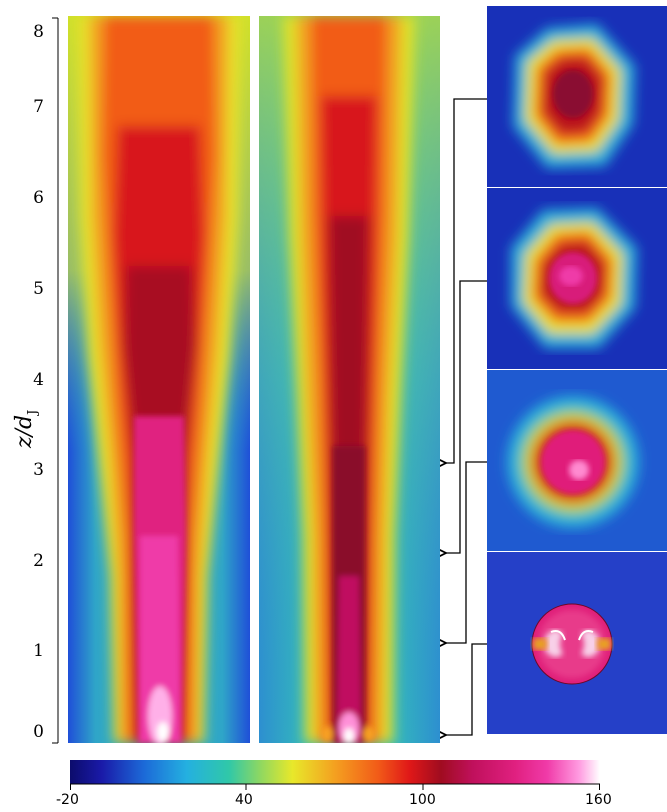  I want to click on cross-section-field-z1, so click(573, 462).